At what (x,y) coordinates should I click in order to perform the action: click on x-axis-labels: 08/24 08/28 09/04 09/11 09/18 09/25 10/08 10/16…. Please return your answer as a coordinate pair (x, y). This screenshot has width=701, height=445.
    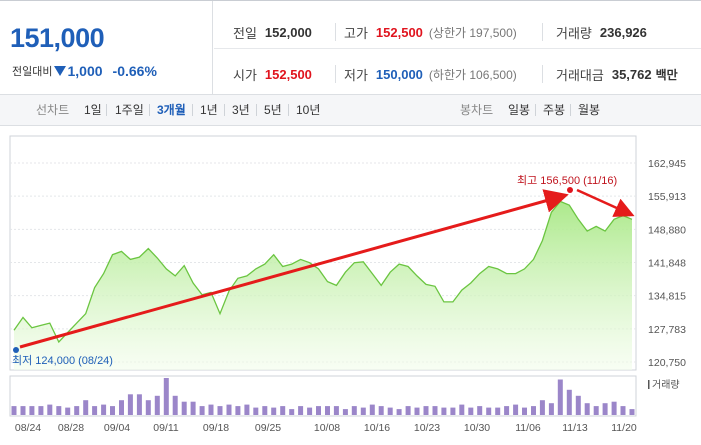
    Looking at the image, I should click on (326, 428).